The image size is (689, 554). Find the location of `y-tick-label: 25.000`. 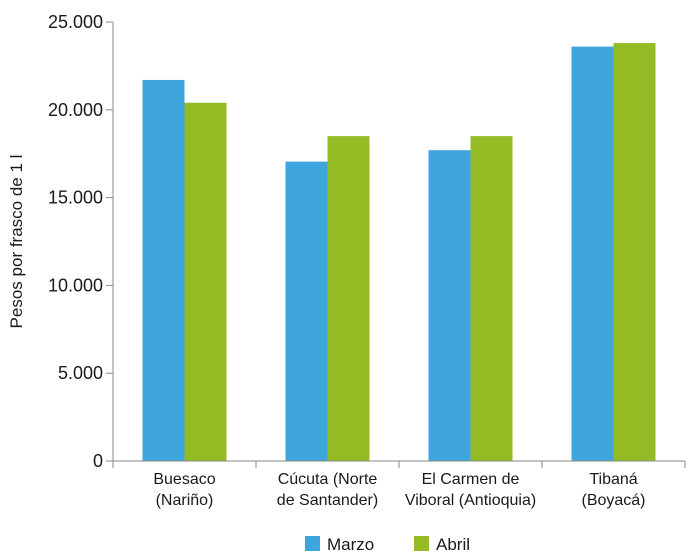

y-tick-label: 25.000 is located at coordinates (75, 22).